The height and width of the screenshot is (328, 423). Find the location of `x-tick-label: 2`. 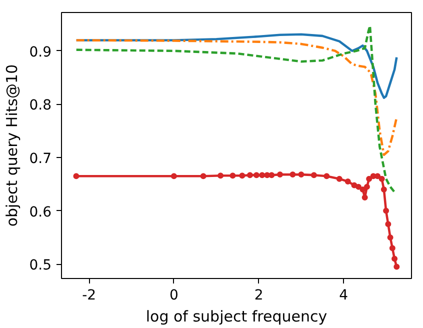

x-tick-label: 2 is located at coordinates (259, 296).